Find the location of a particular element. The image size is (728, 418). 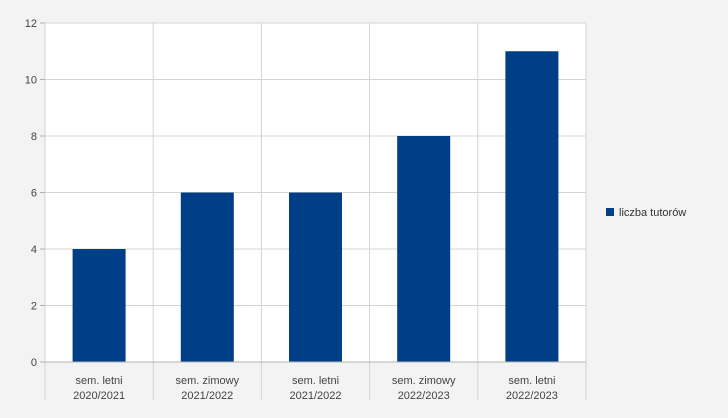

y-tick-label: 0 is located at coordinates (34, 363).